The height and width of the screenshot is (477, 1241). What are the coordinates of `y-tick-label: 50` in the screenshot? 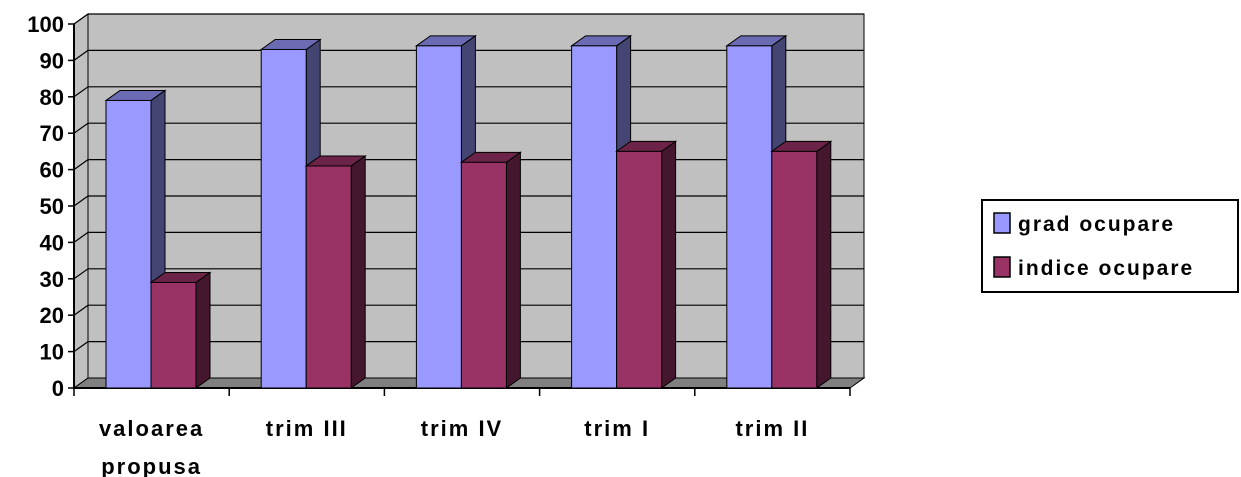 It's located at (52, 206).